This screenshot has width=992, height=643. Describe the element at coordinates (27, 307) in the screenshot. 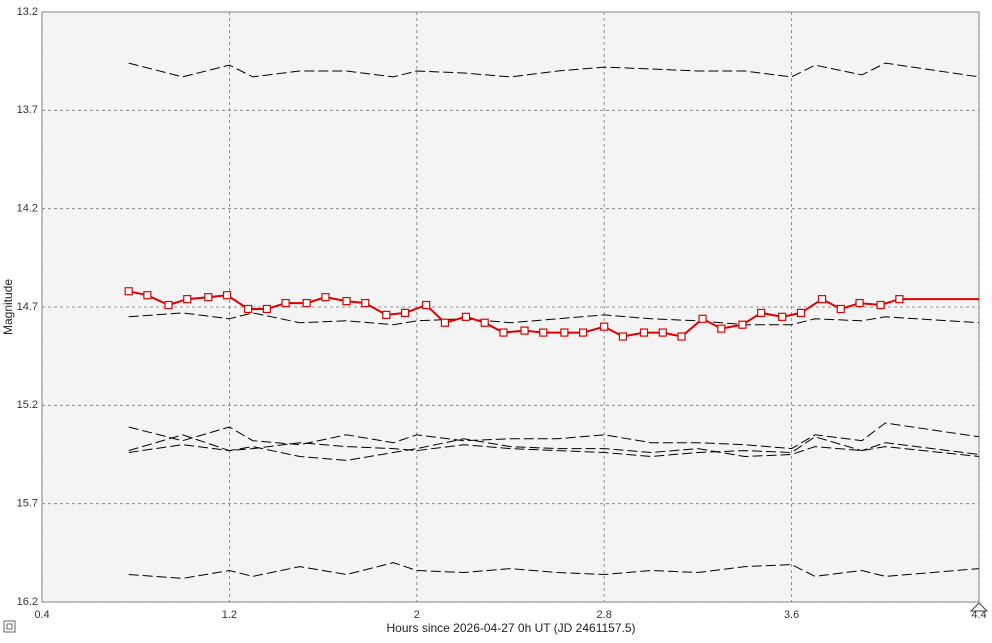

I see `y-tick-label: 14.7` at that location.